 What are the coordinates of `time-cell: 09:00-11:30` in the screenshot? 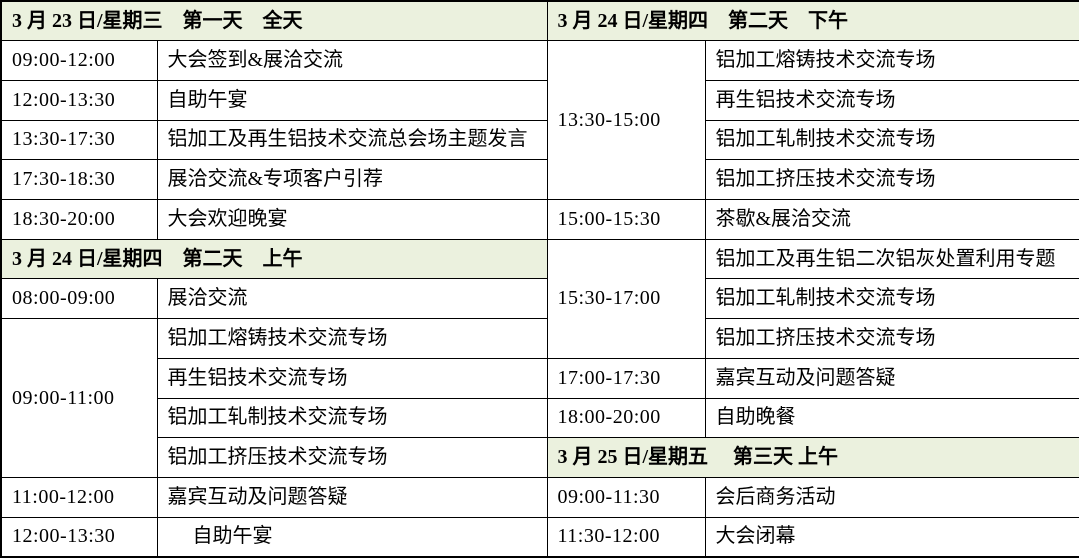 It's located at (626, 497).